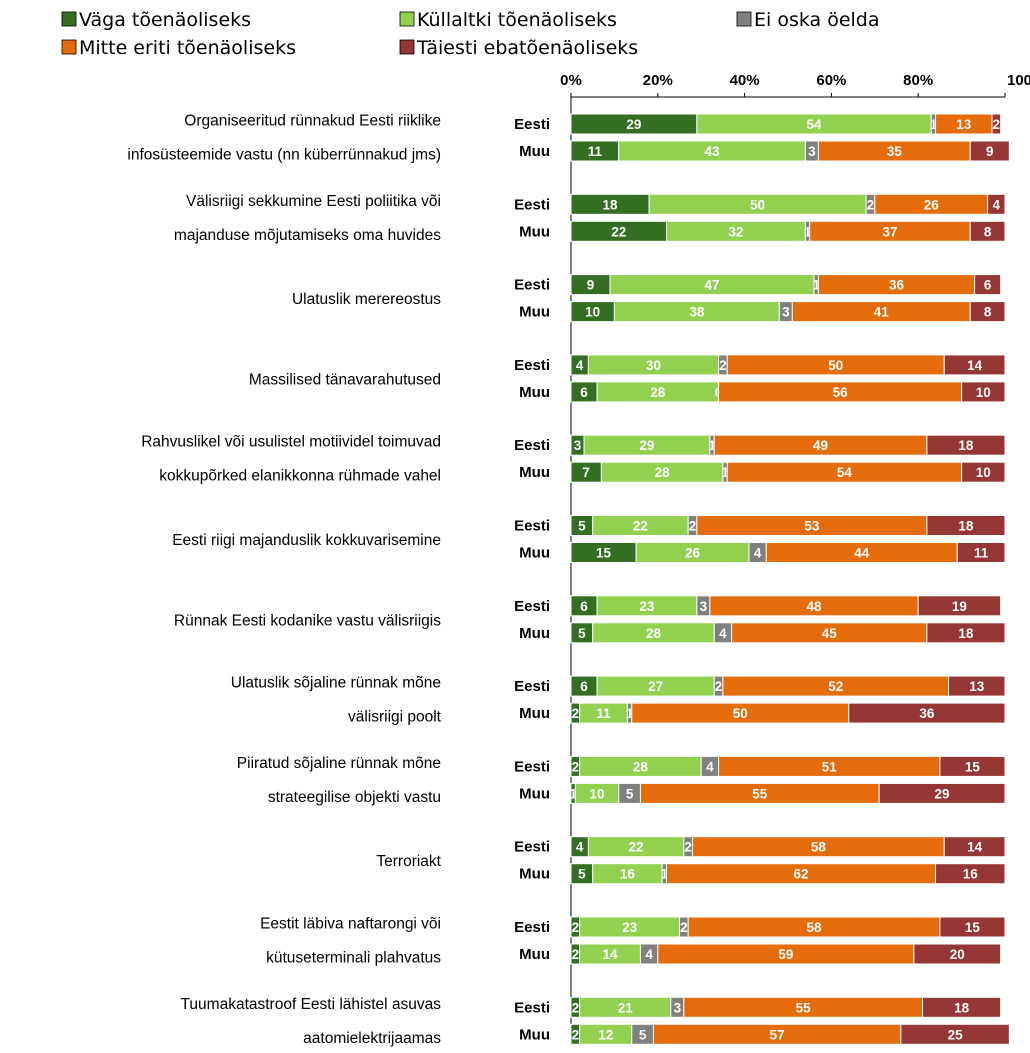 The height and width of the screenshot is (1053, 1030). I want to click on data-label: 11, so click(603, 713).